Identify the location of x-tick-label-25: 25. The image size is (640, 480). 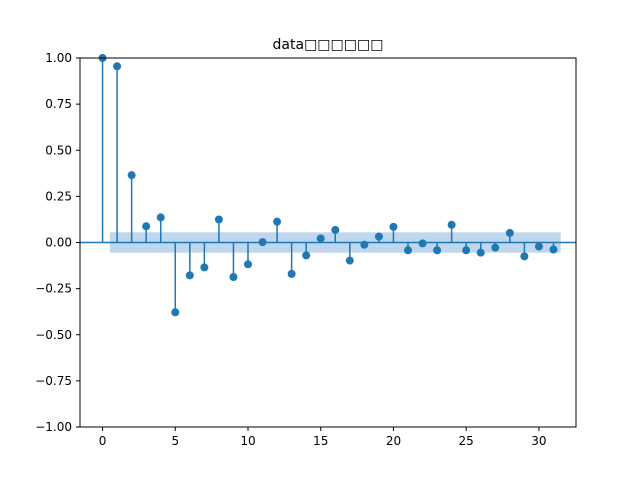
(466, 441).